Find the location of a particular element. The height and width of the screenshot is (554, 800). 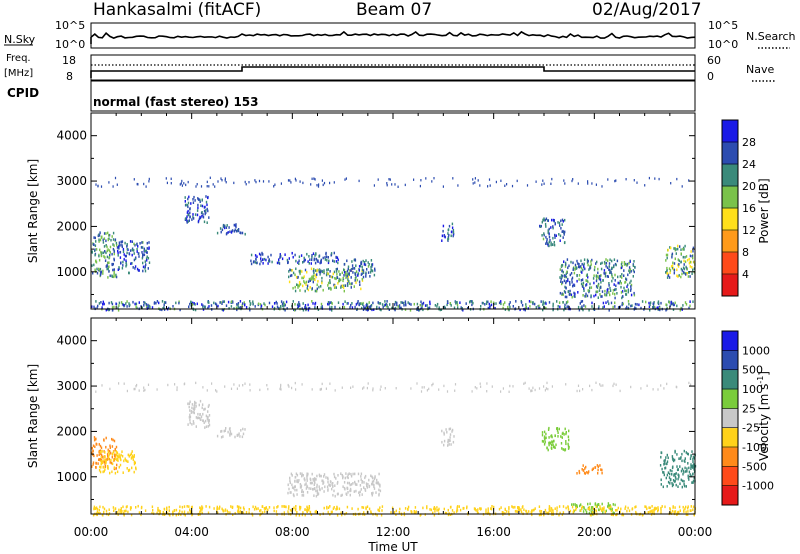

nsky-strip: N.Sky 10^5 10^0 10^5 10^0 N.Search is located at coordinates (400, 35).